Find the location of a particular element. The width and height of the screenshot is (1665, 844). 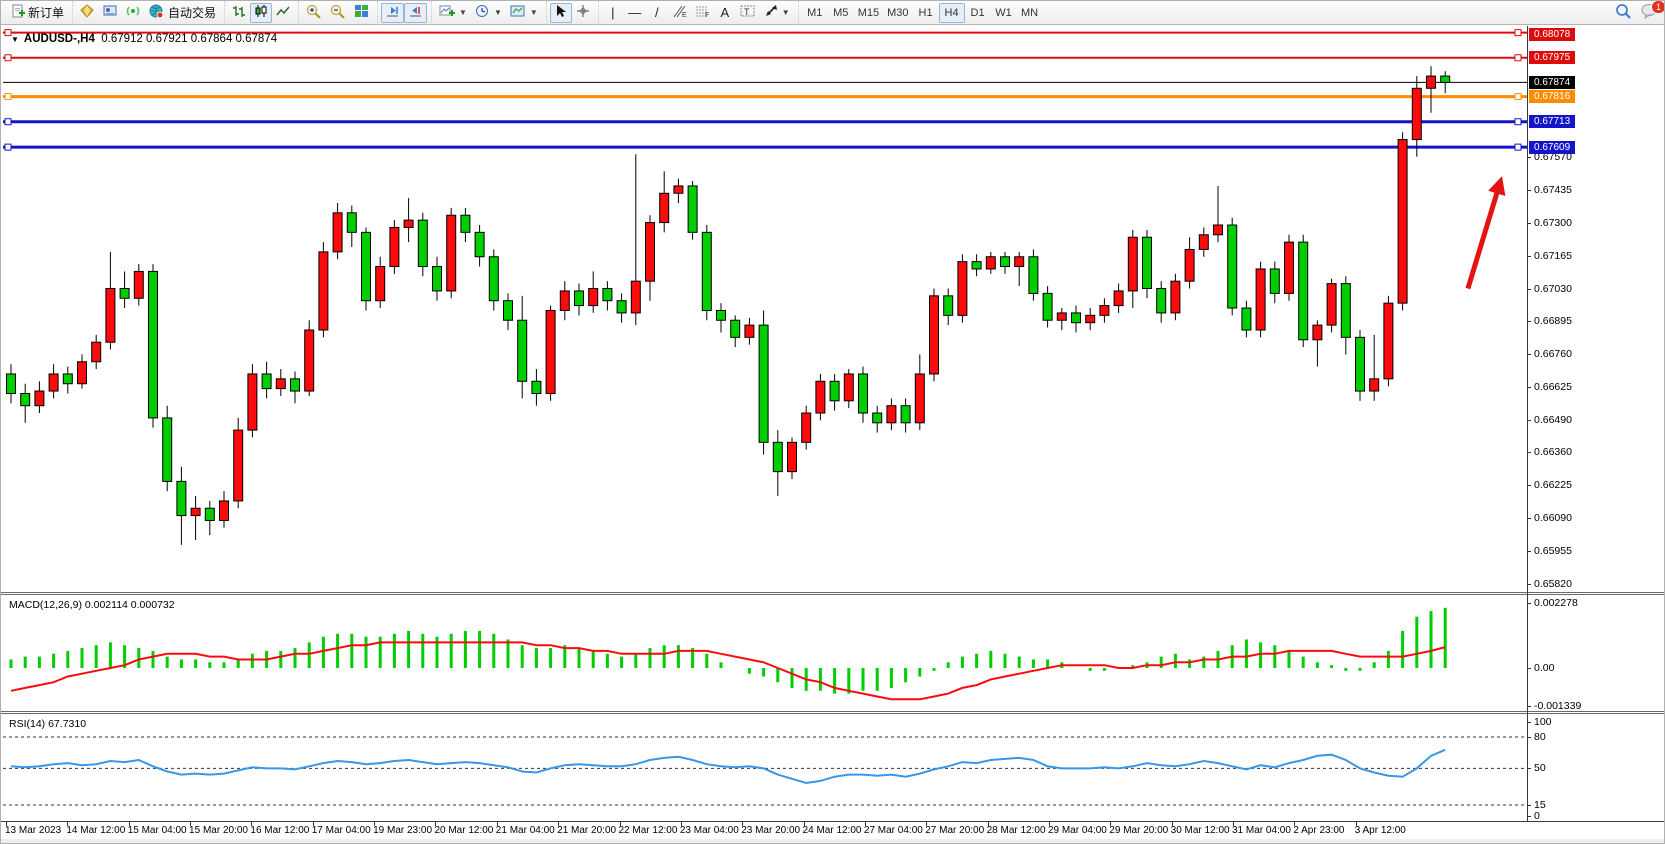

crosshair-button is located at coordinates (583, 13).